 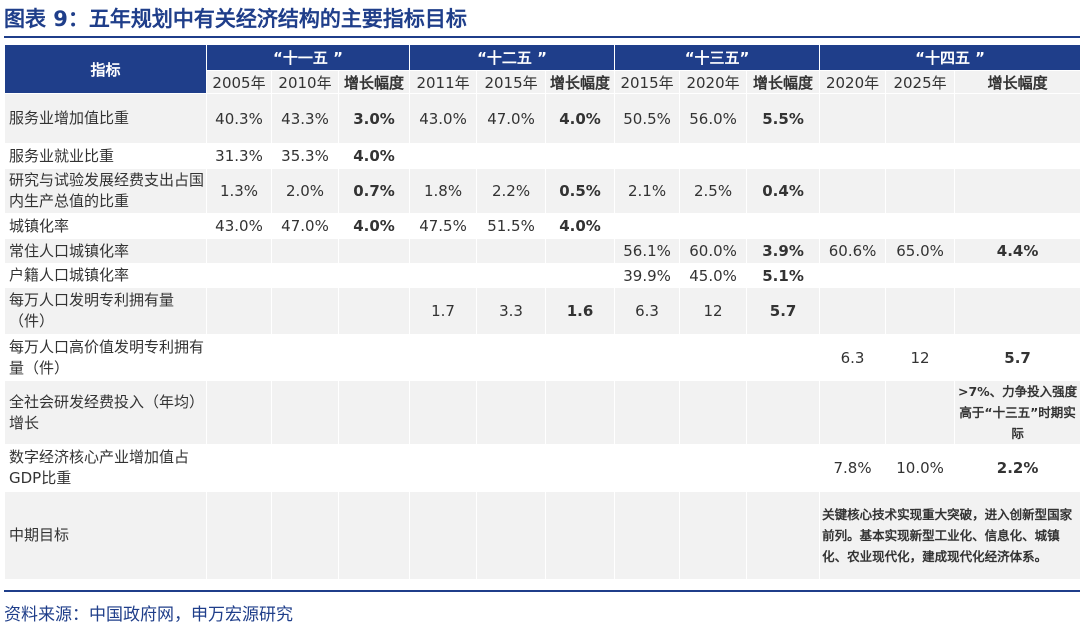 I want to click on value-cell: 1.7, so click(x=443, y=311).